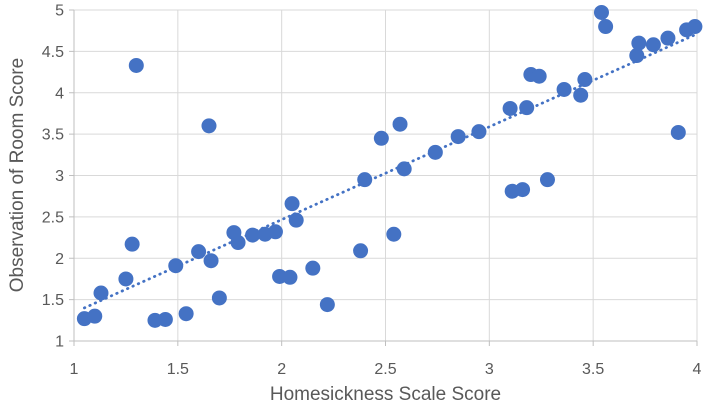  I want to click on x-tick-label: 2, so click(281, 369).